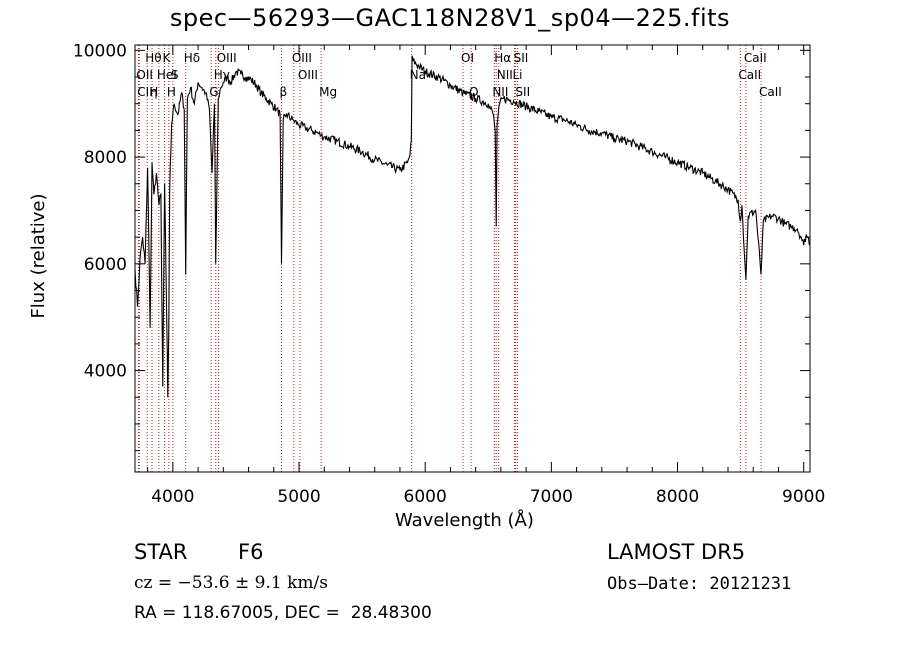 This screenshot has width=900, height=649. What do you see at coordinates (213, 92) in the screenshot?
I see `line-label: G` at bounding box center [213, 92].